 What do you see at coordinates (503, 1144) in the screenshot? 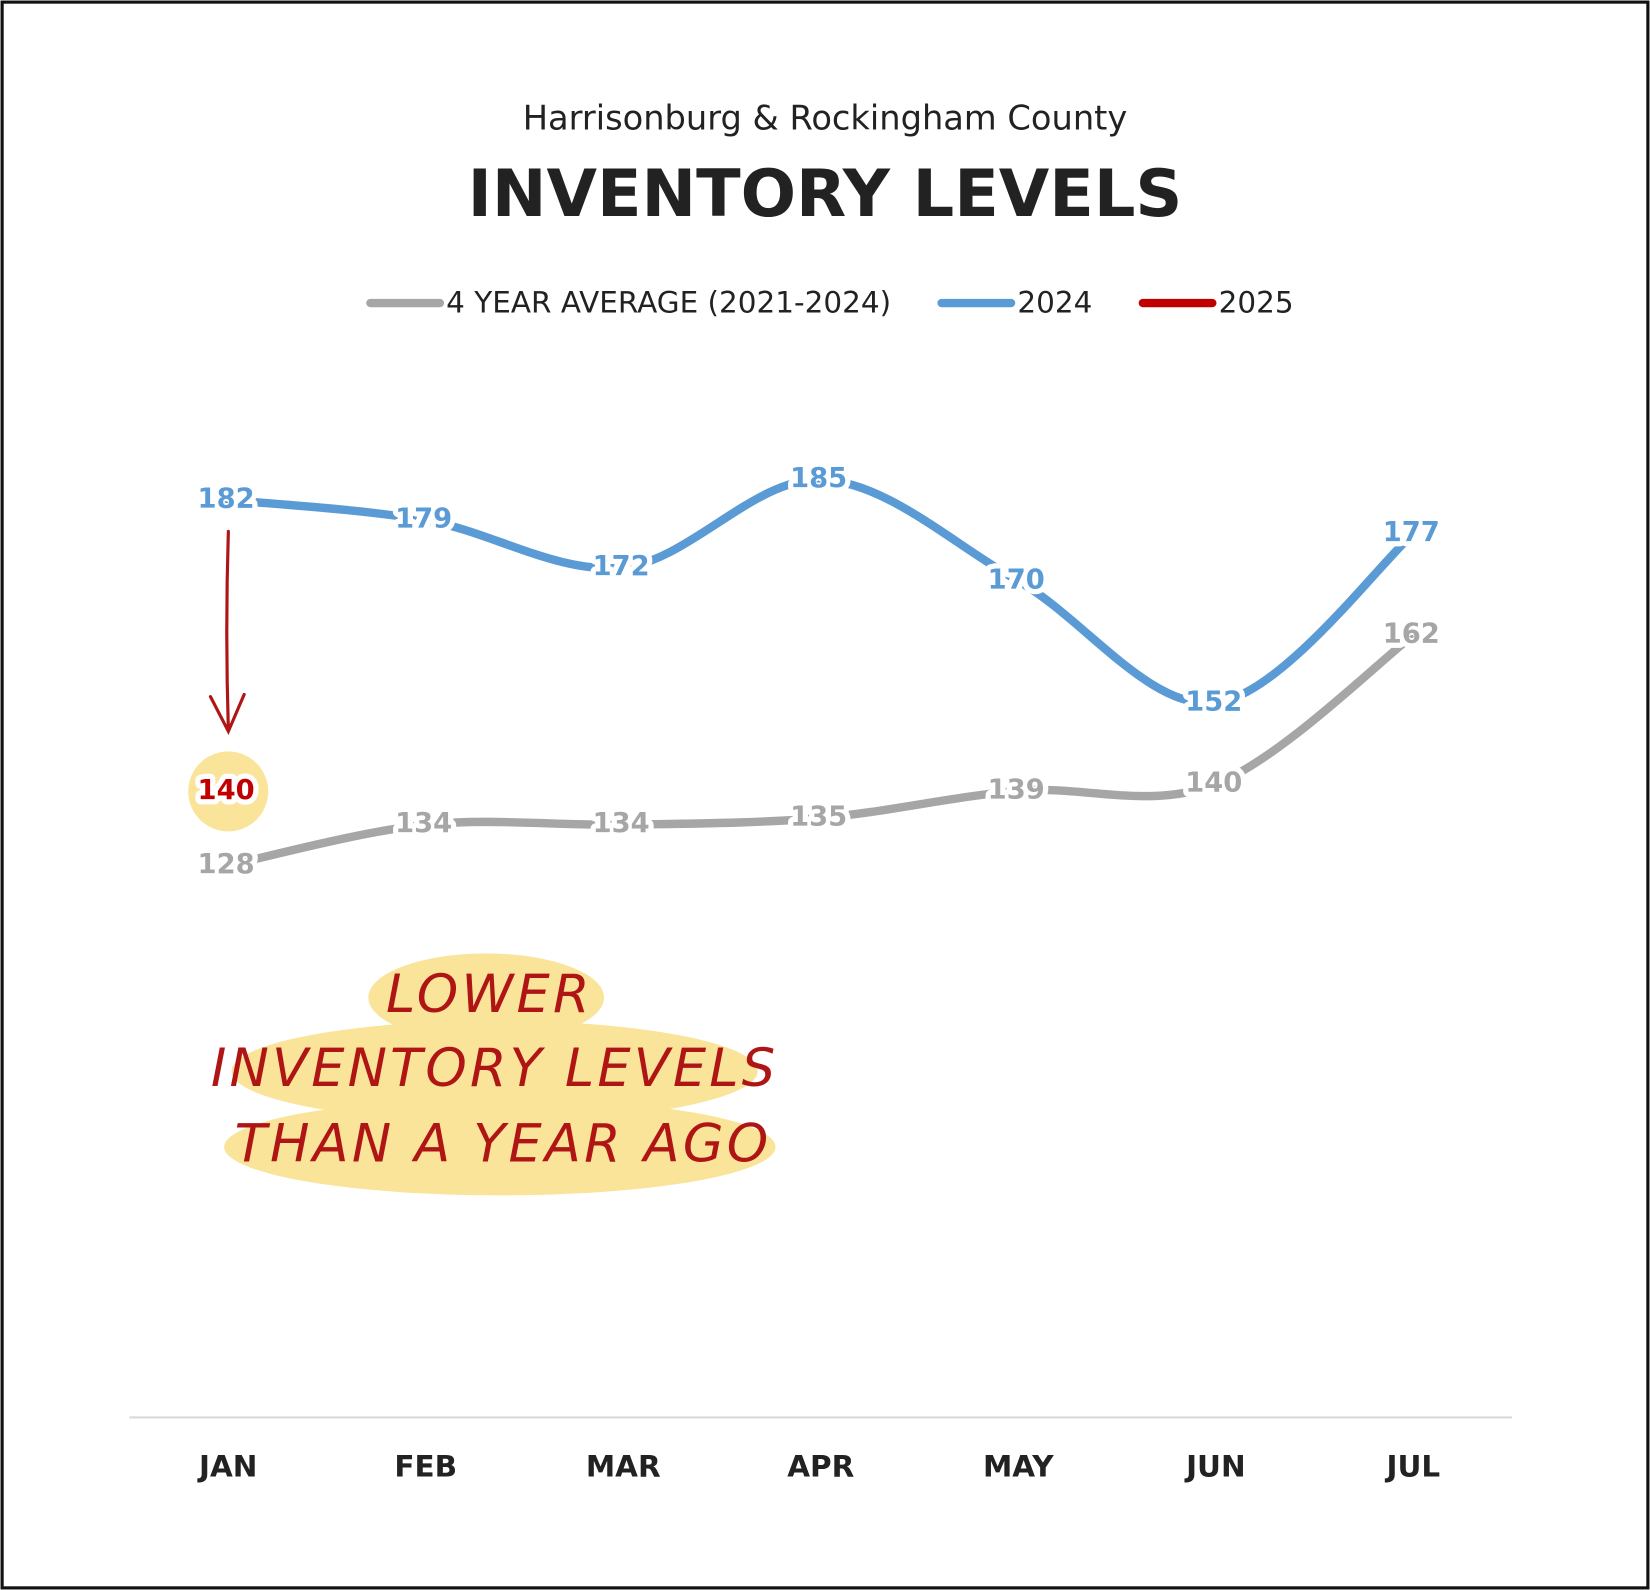
I see `annotation: THAN A YEAR AGO` at bounding box center [503, 1144].